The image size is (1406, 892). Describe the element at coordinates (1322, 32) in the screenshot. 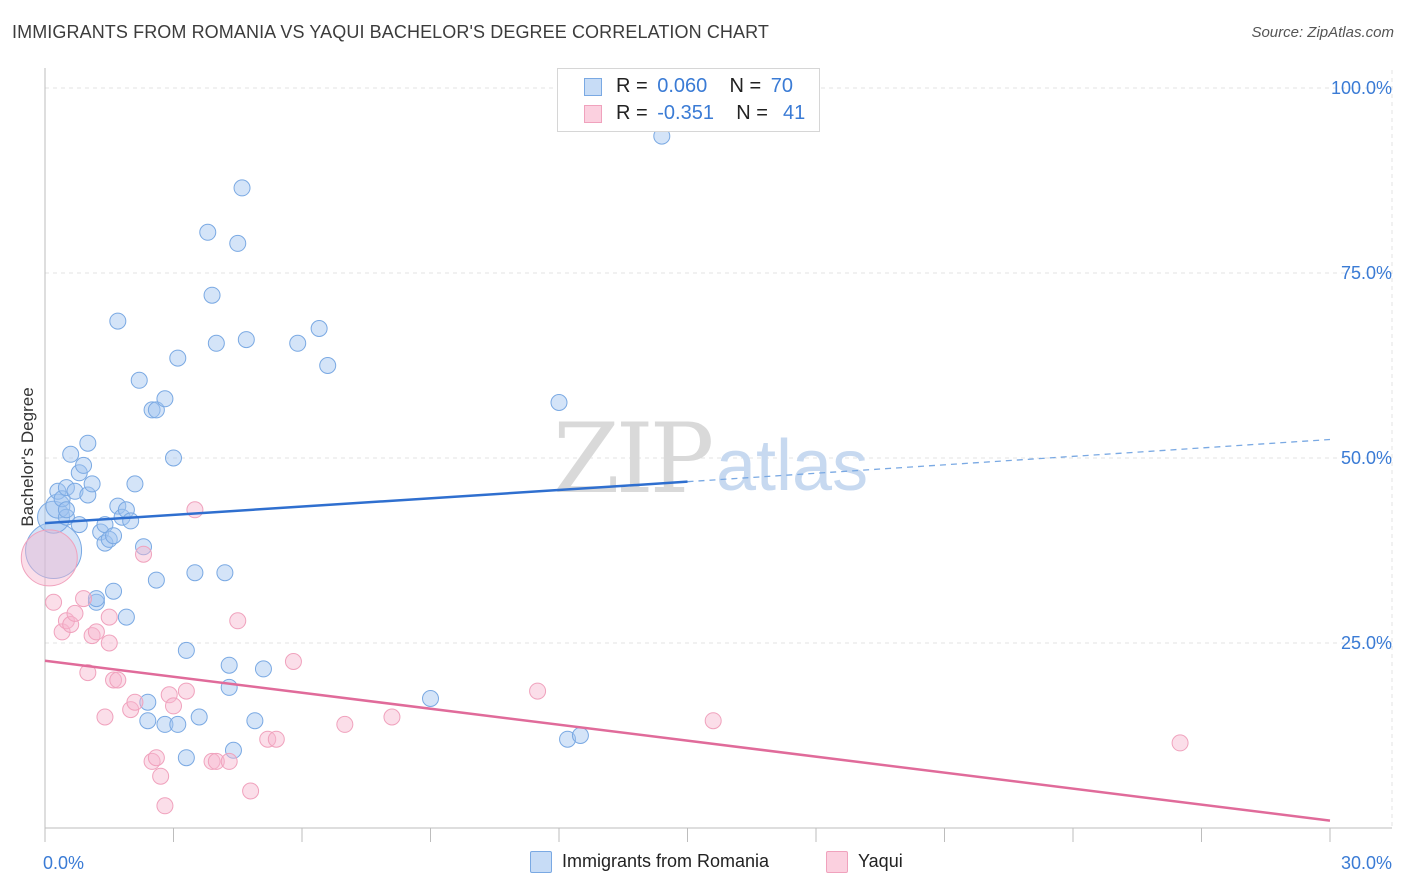

I see `chart-source: Source: ZipAtlas.com` at that location.